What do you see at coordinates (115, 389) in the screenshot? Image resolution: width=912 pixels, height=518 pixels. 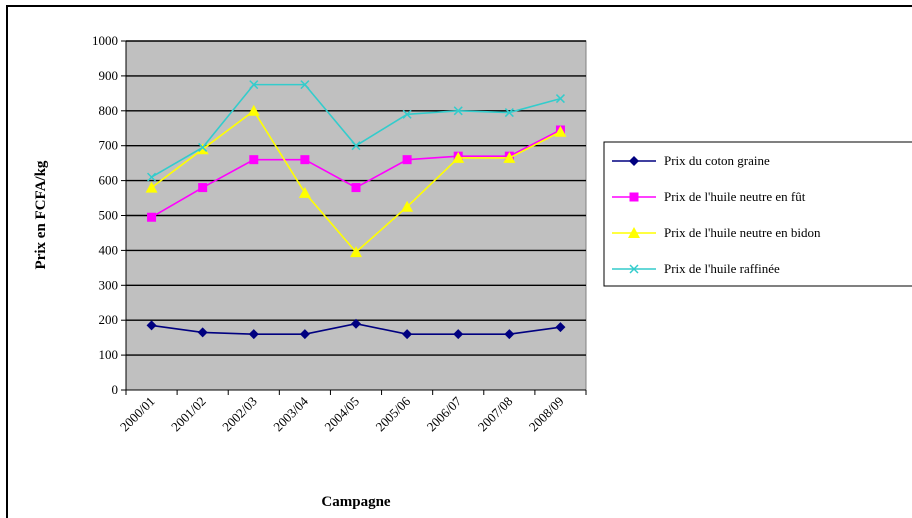 I see `y-tick-label: 0` at bounding box center [115, 389].